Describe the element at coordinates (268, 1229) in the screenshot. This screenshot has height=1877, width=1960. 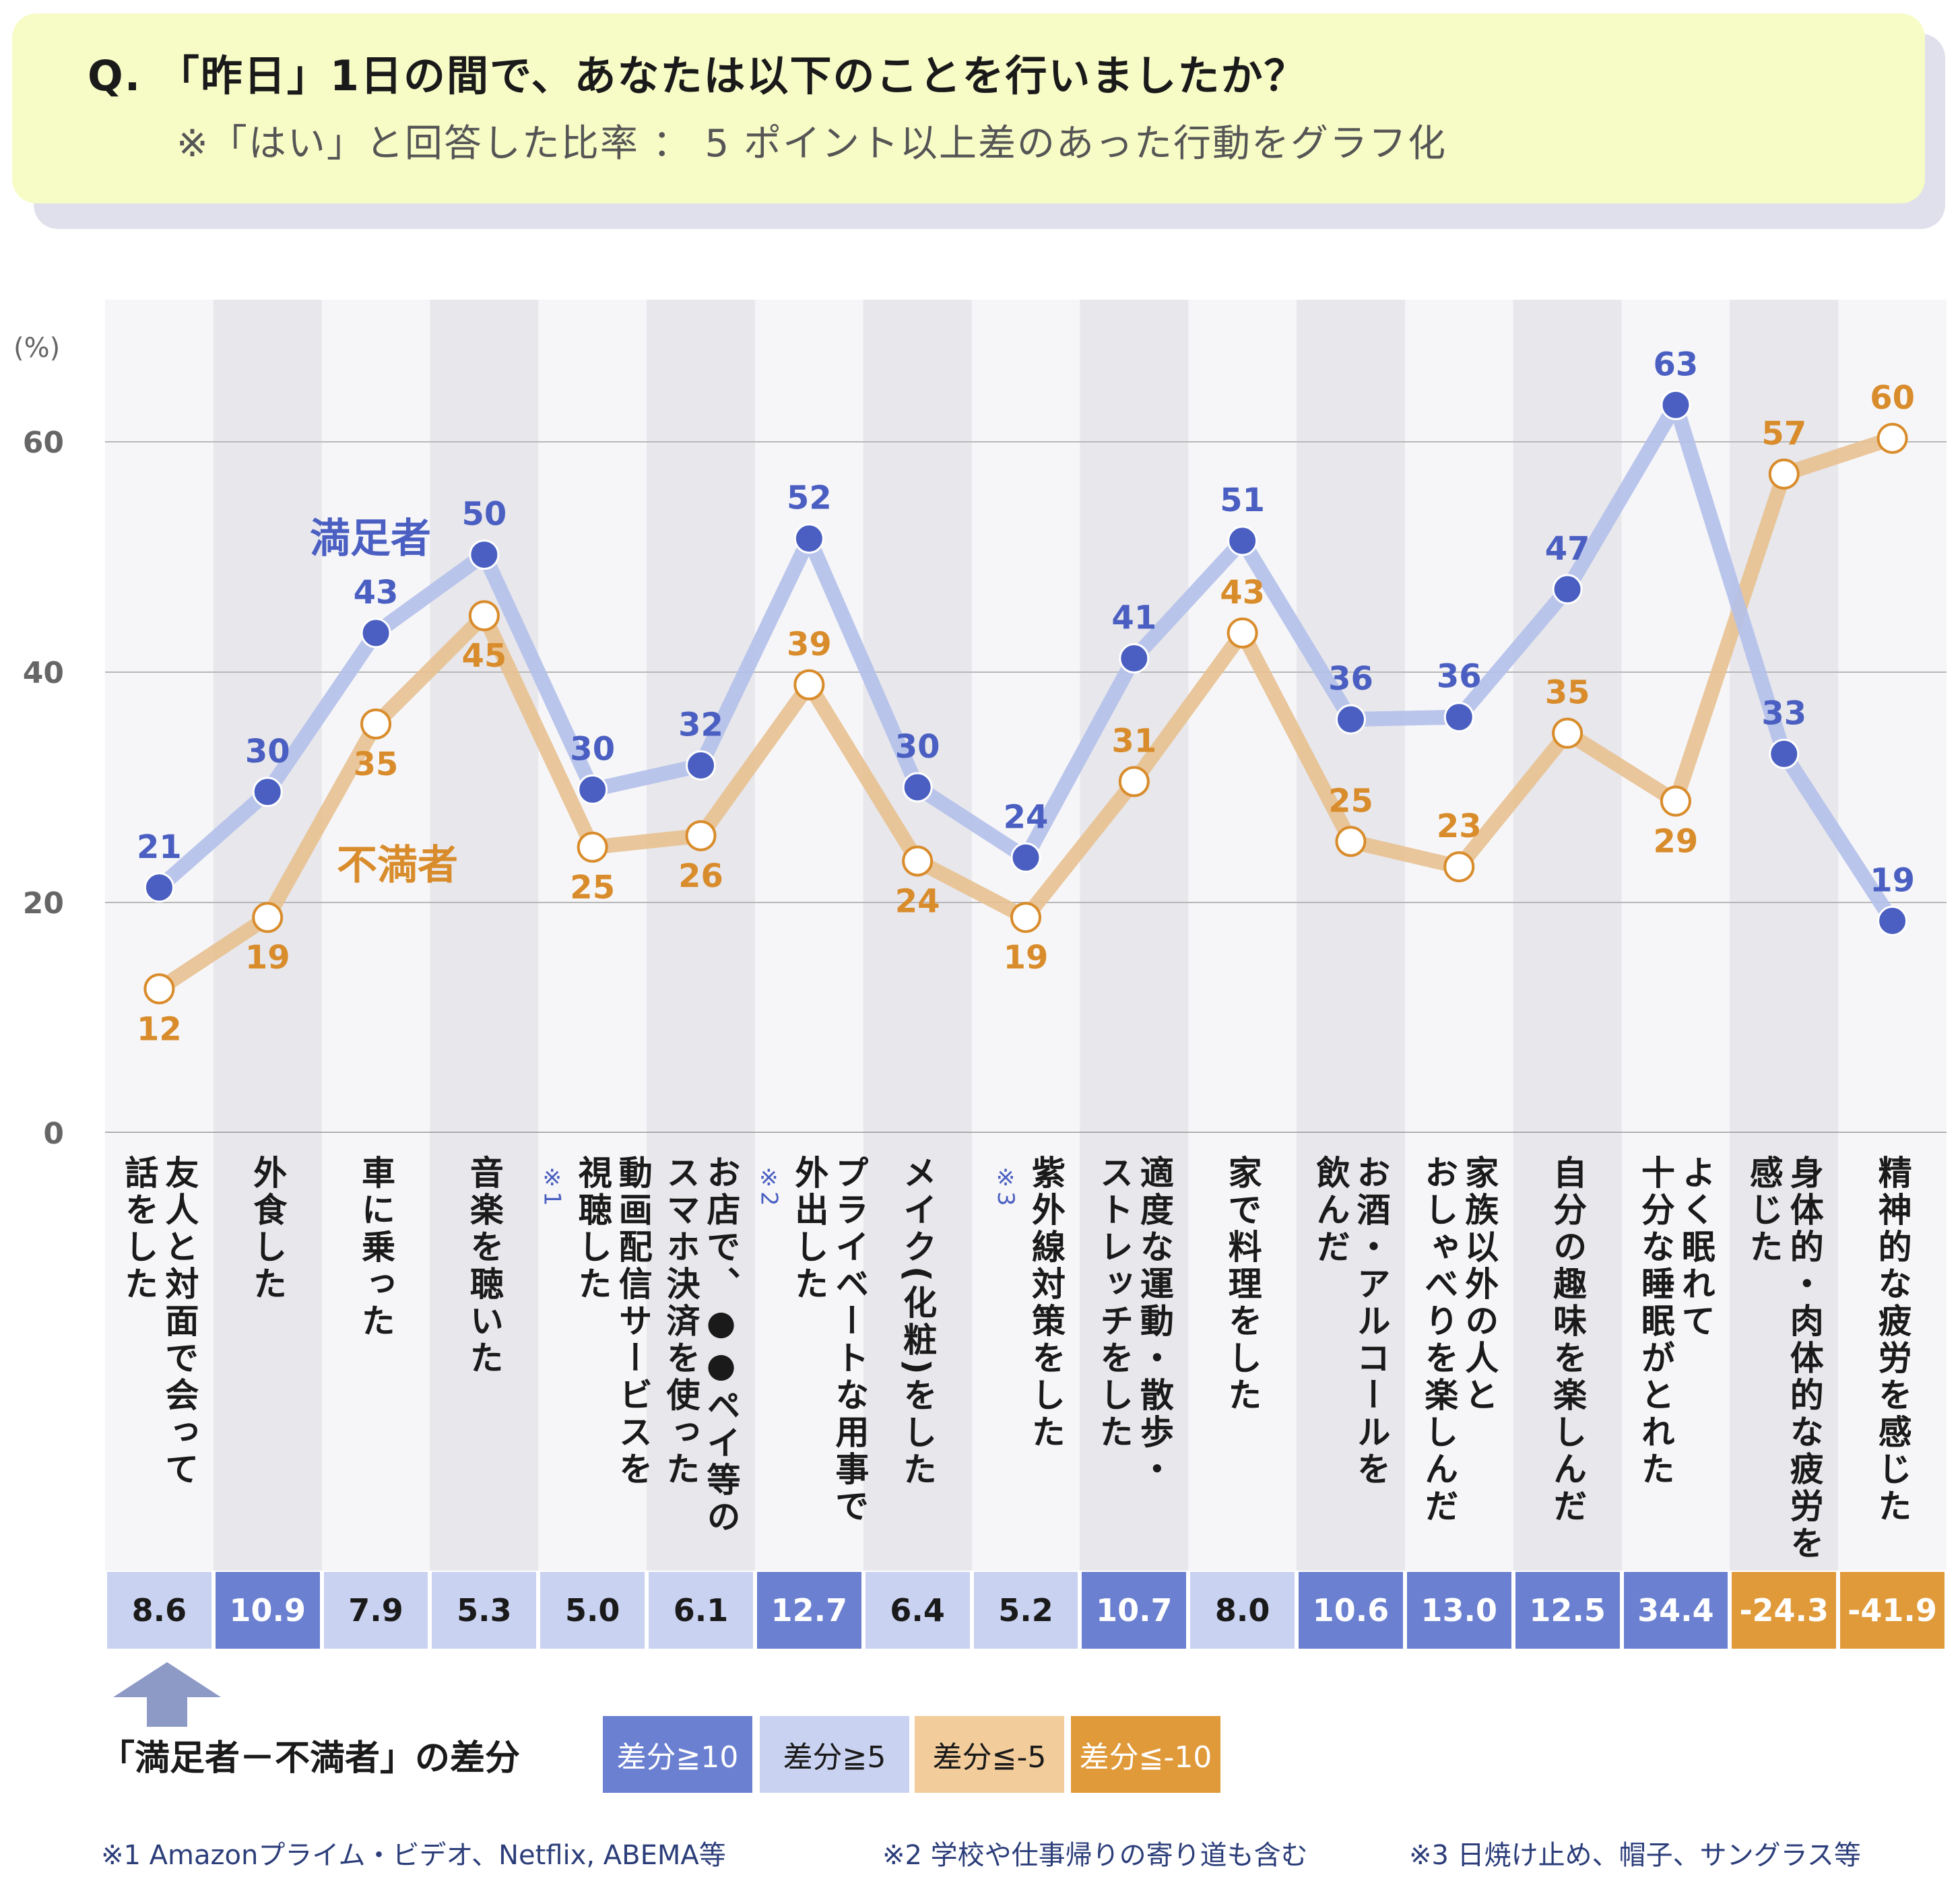
I see `category-label-line: 外食した` at that location.